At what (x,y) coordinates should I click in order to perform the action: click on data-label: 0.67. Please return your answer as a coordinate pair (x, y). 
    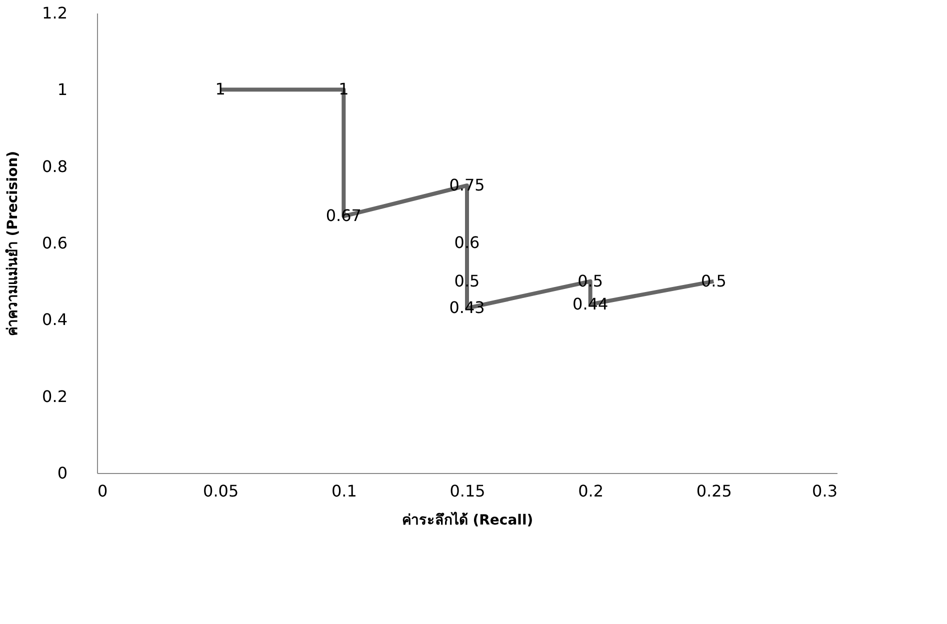
    Looking at the image, I should click on (344, 216).